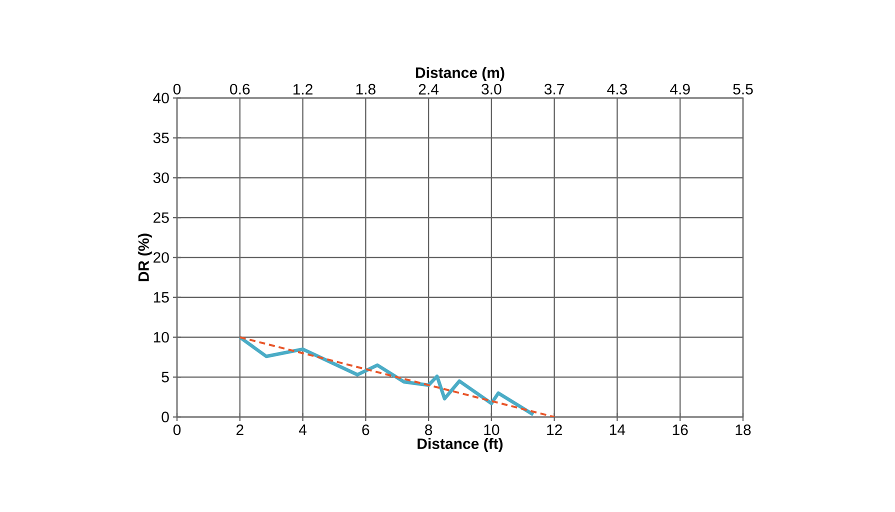 This screenshot has height=512, width=895. I want to click on x2-tick-label: 0.6, so click(240, 89).